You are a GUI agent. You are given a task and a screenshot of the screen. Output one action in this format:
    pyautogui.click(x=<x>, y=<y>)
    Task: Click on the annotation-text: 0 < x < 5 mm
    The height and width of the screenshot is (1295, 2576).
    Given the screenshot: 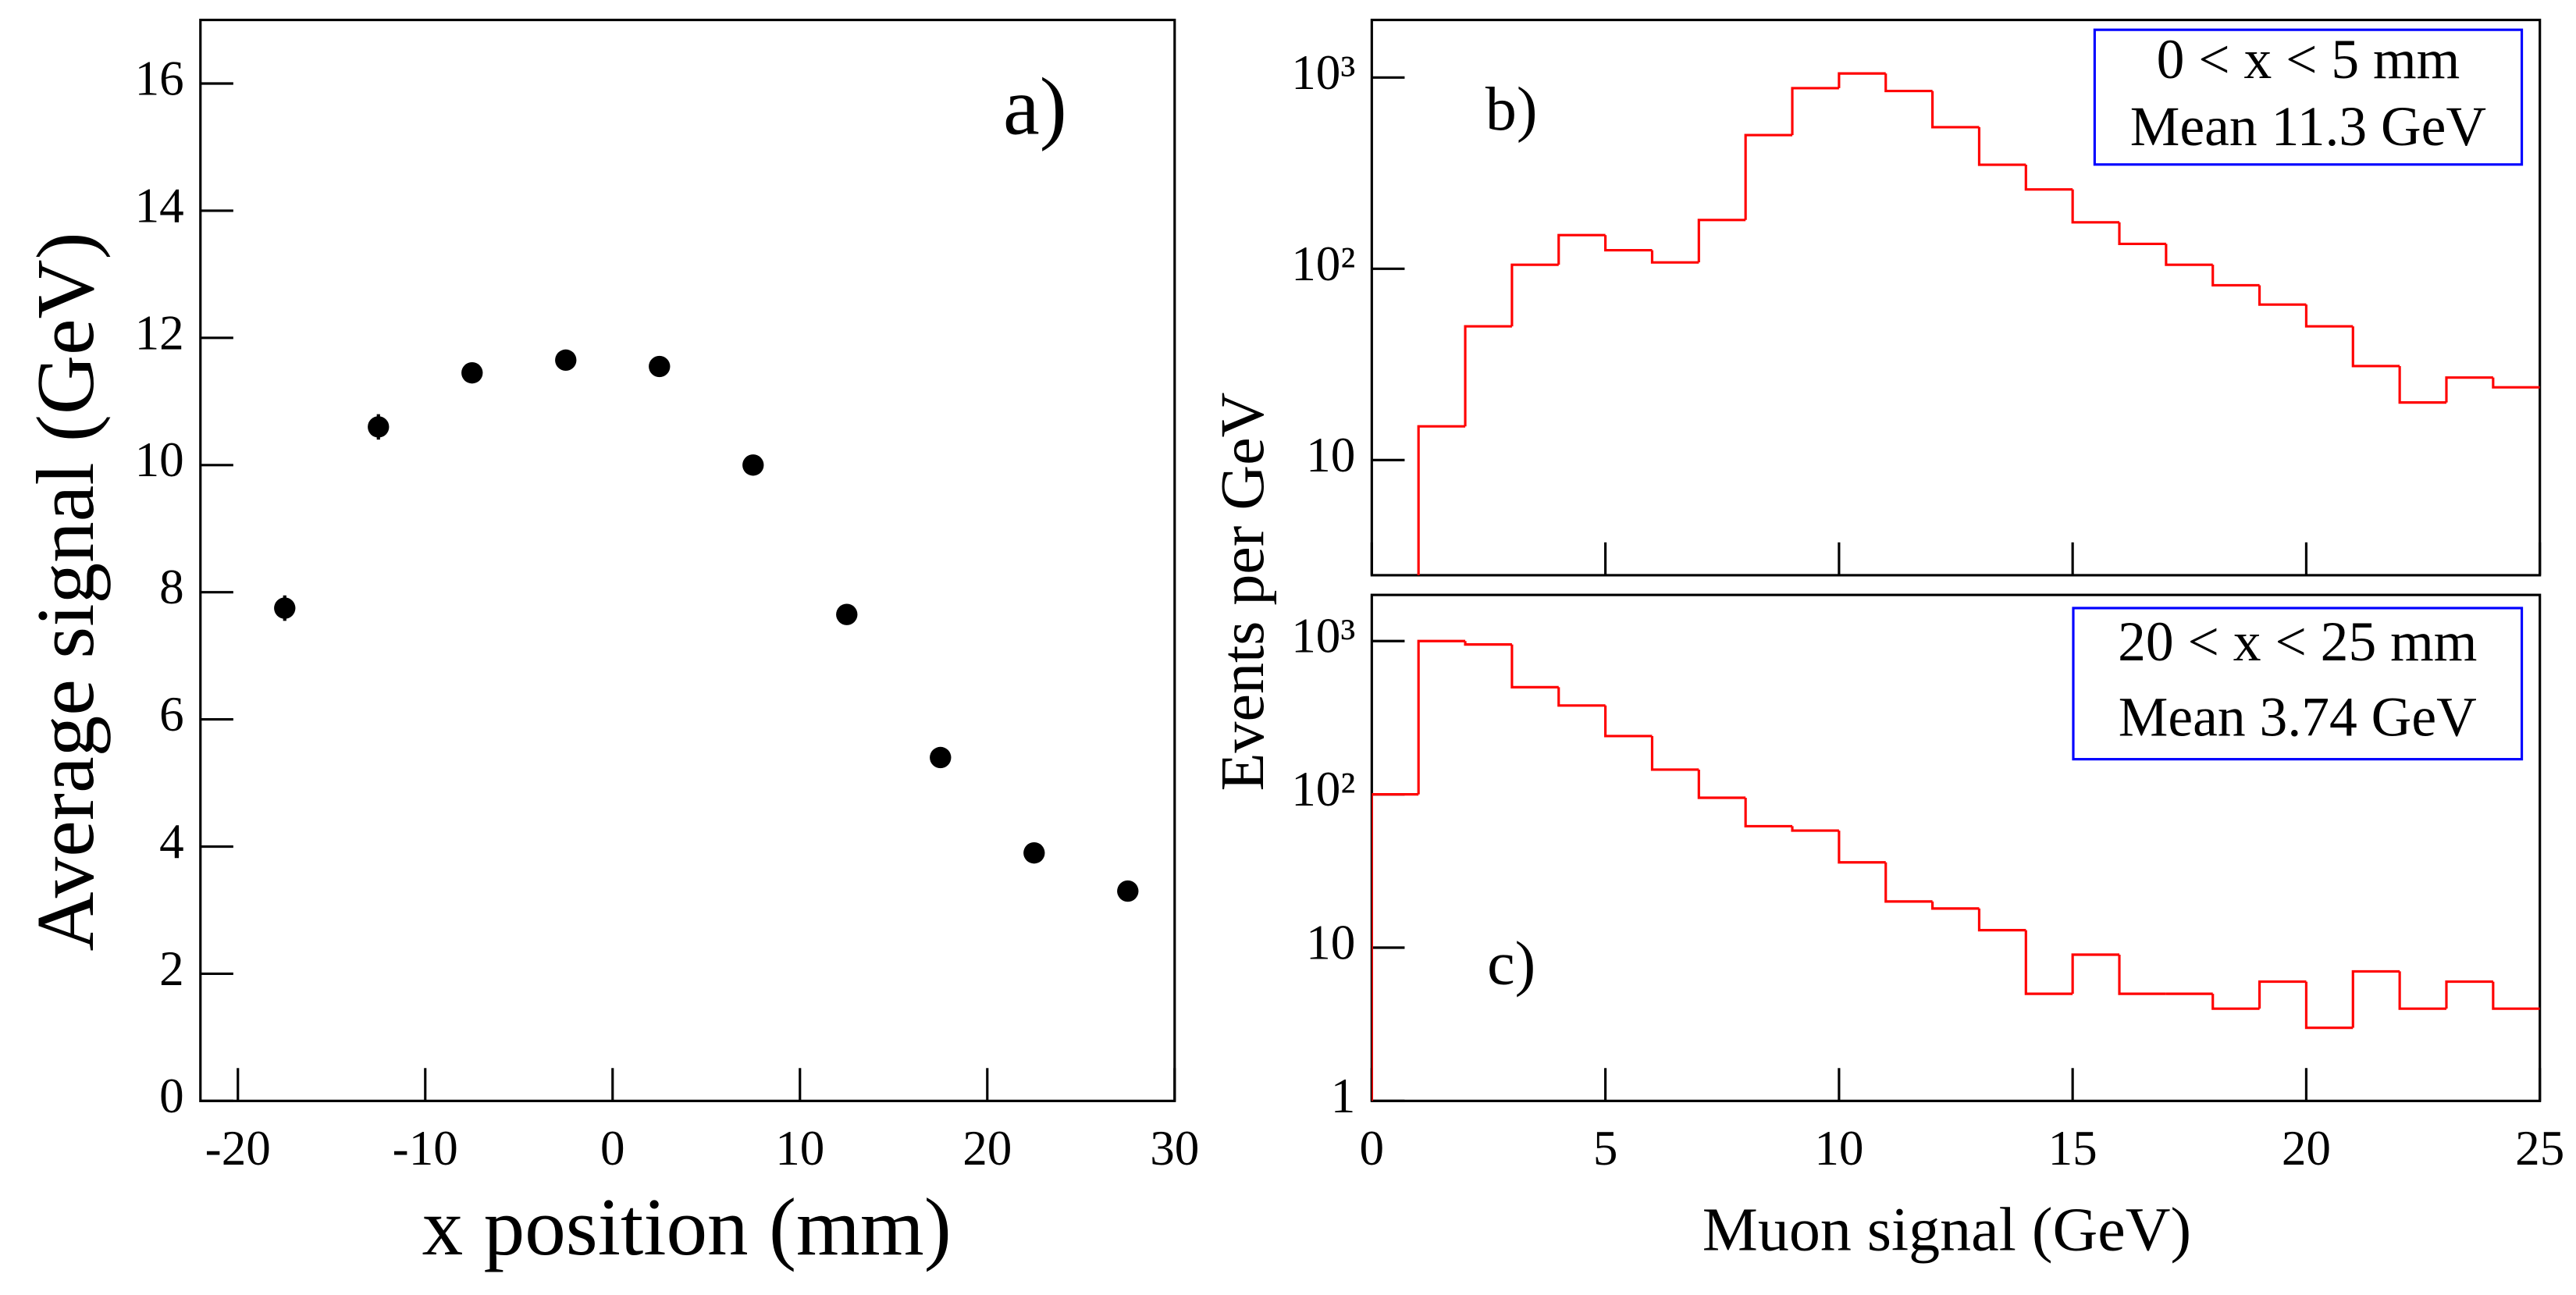 What is the action you would take?
    pyautogui.click(x=2308, y=60)
    